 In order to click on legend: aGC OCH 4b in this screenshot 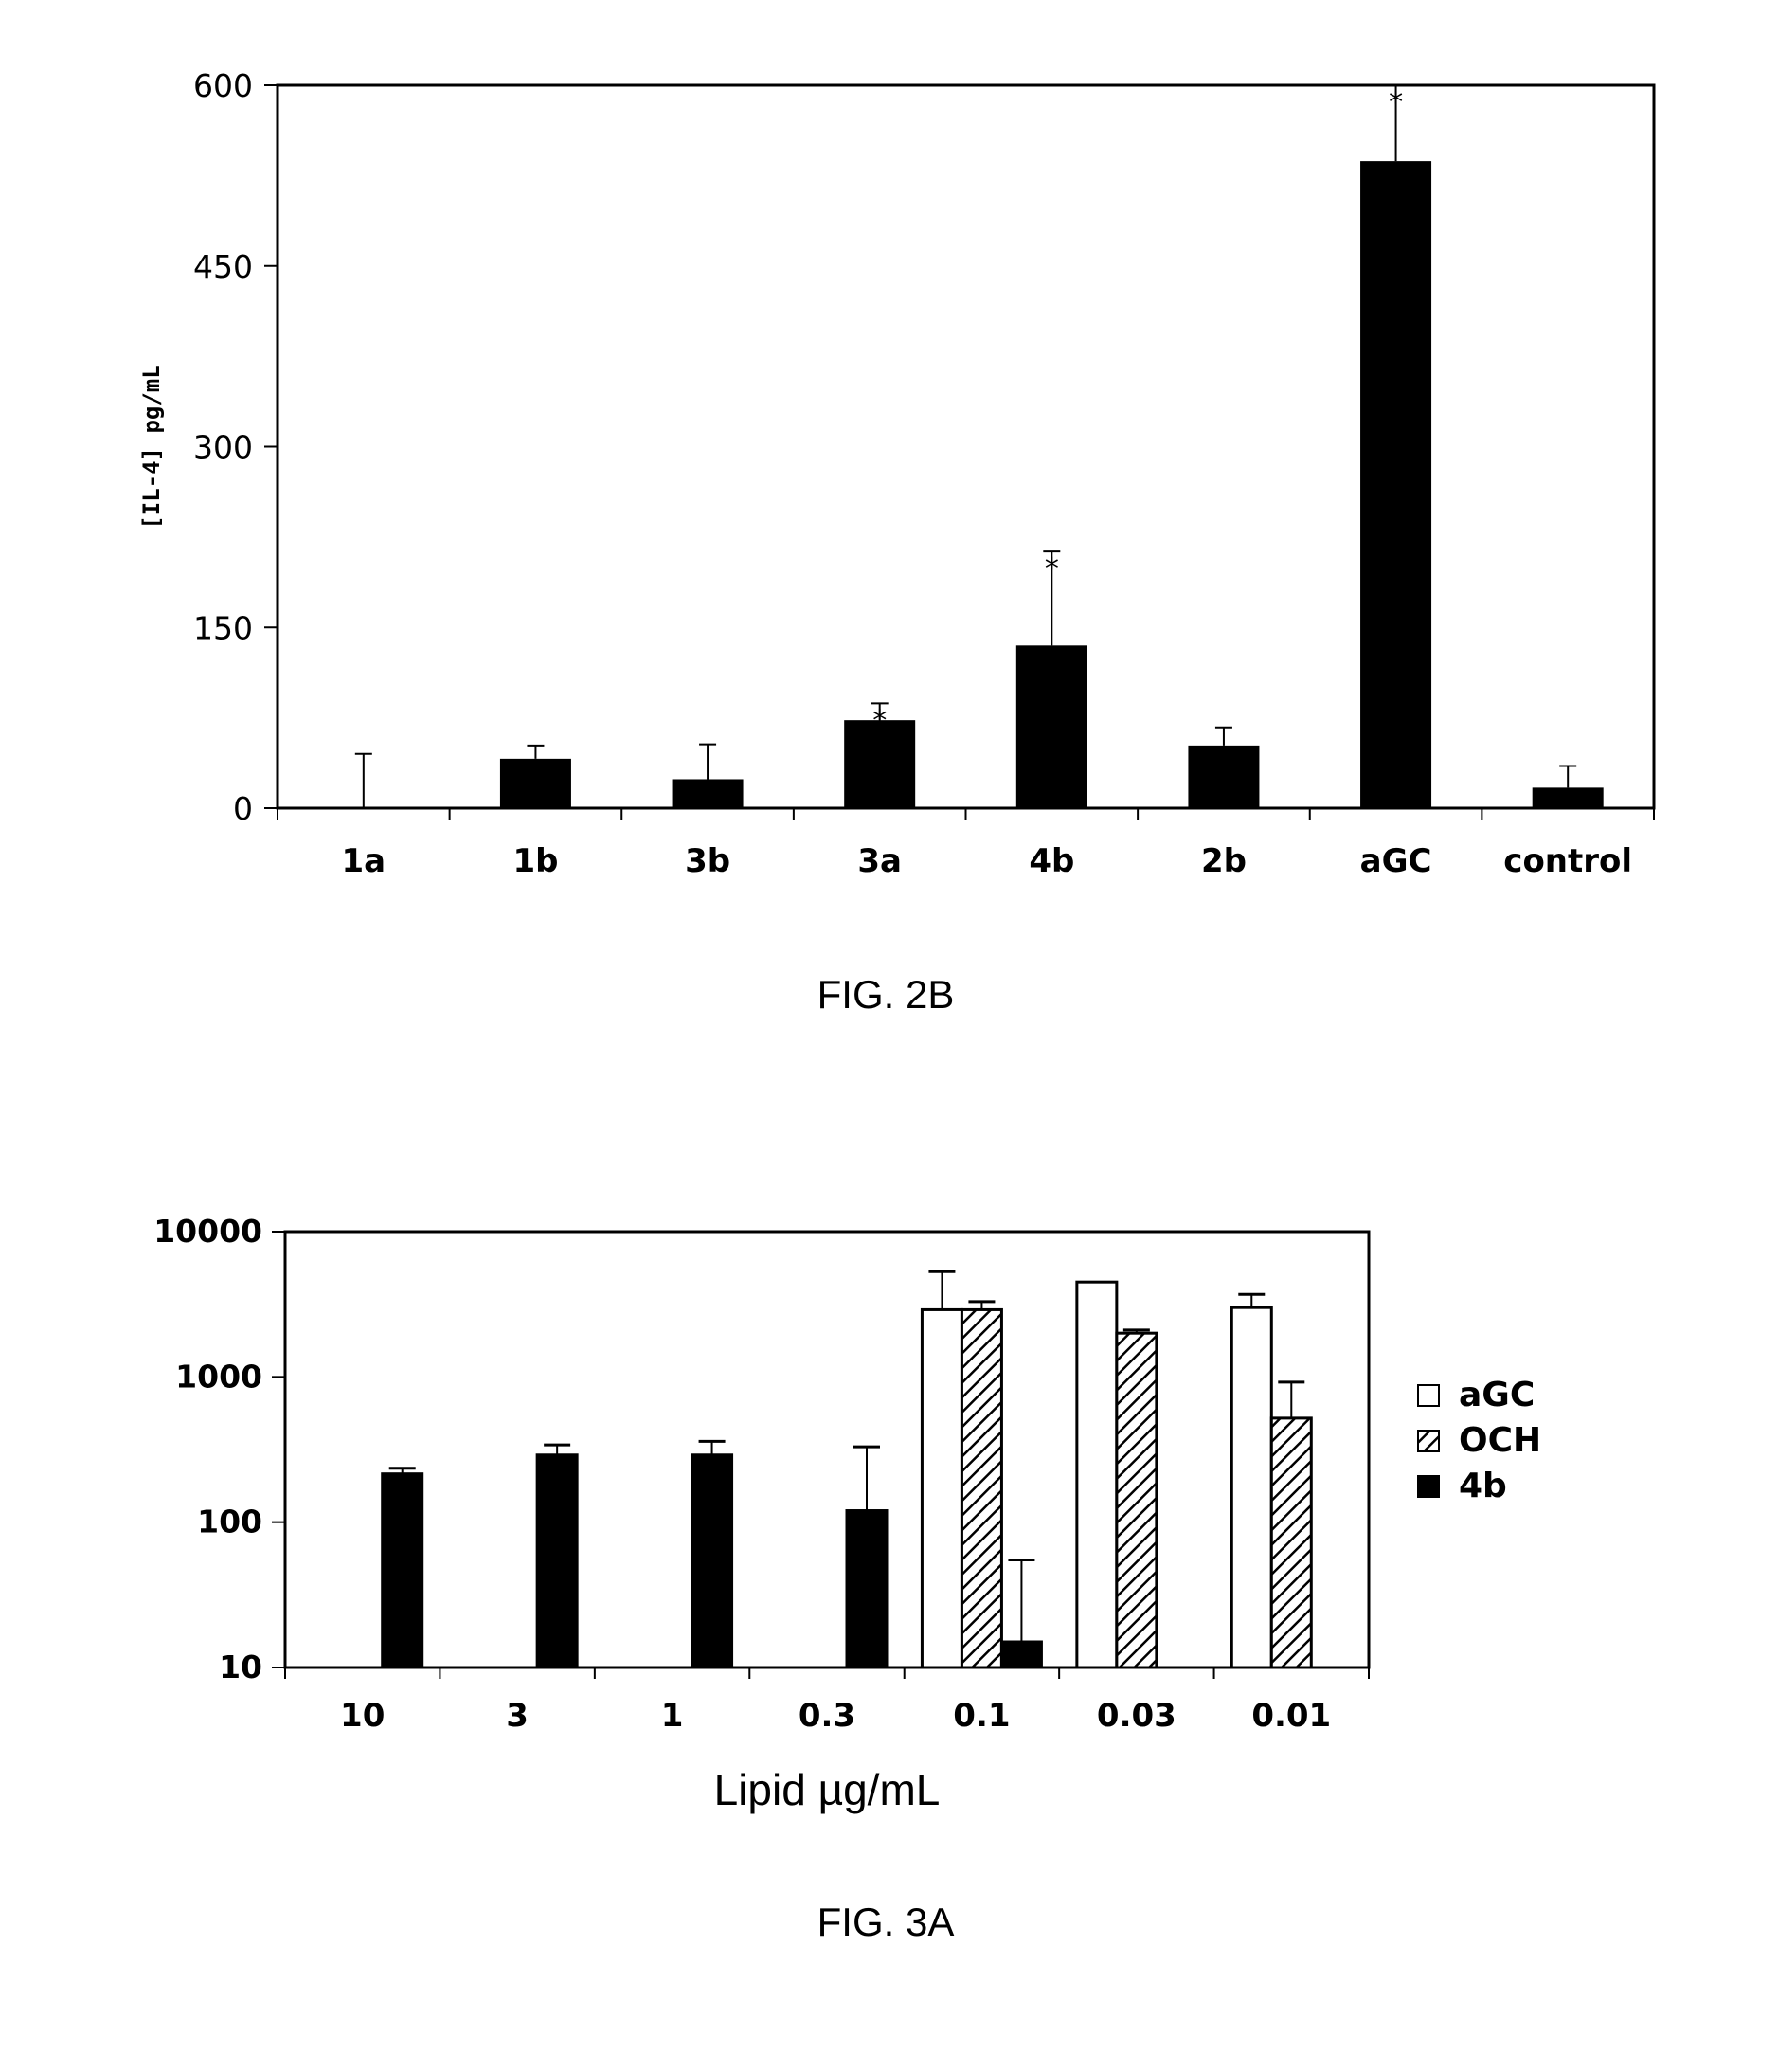, I will do `click(1479, 1440)`.